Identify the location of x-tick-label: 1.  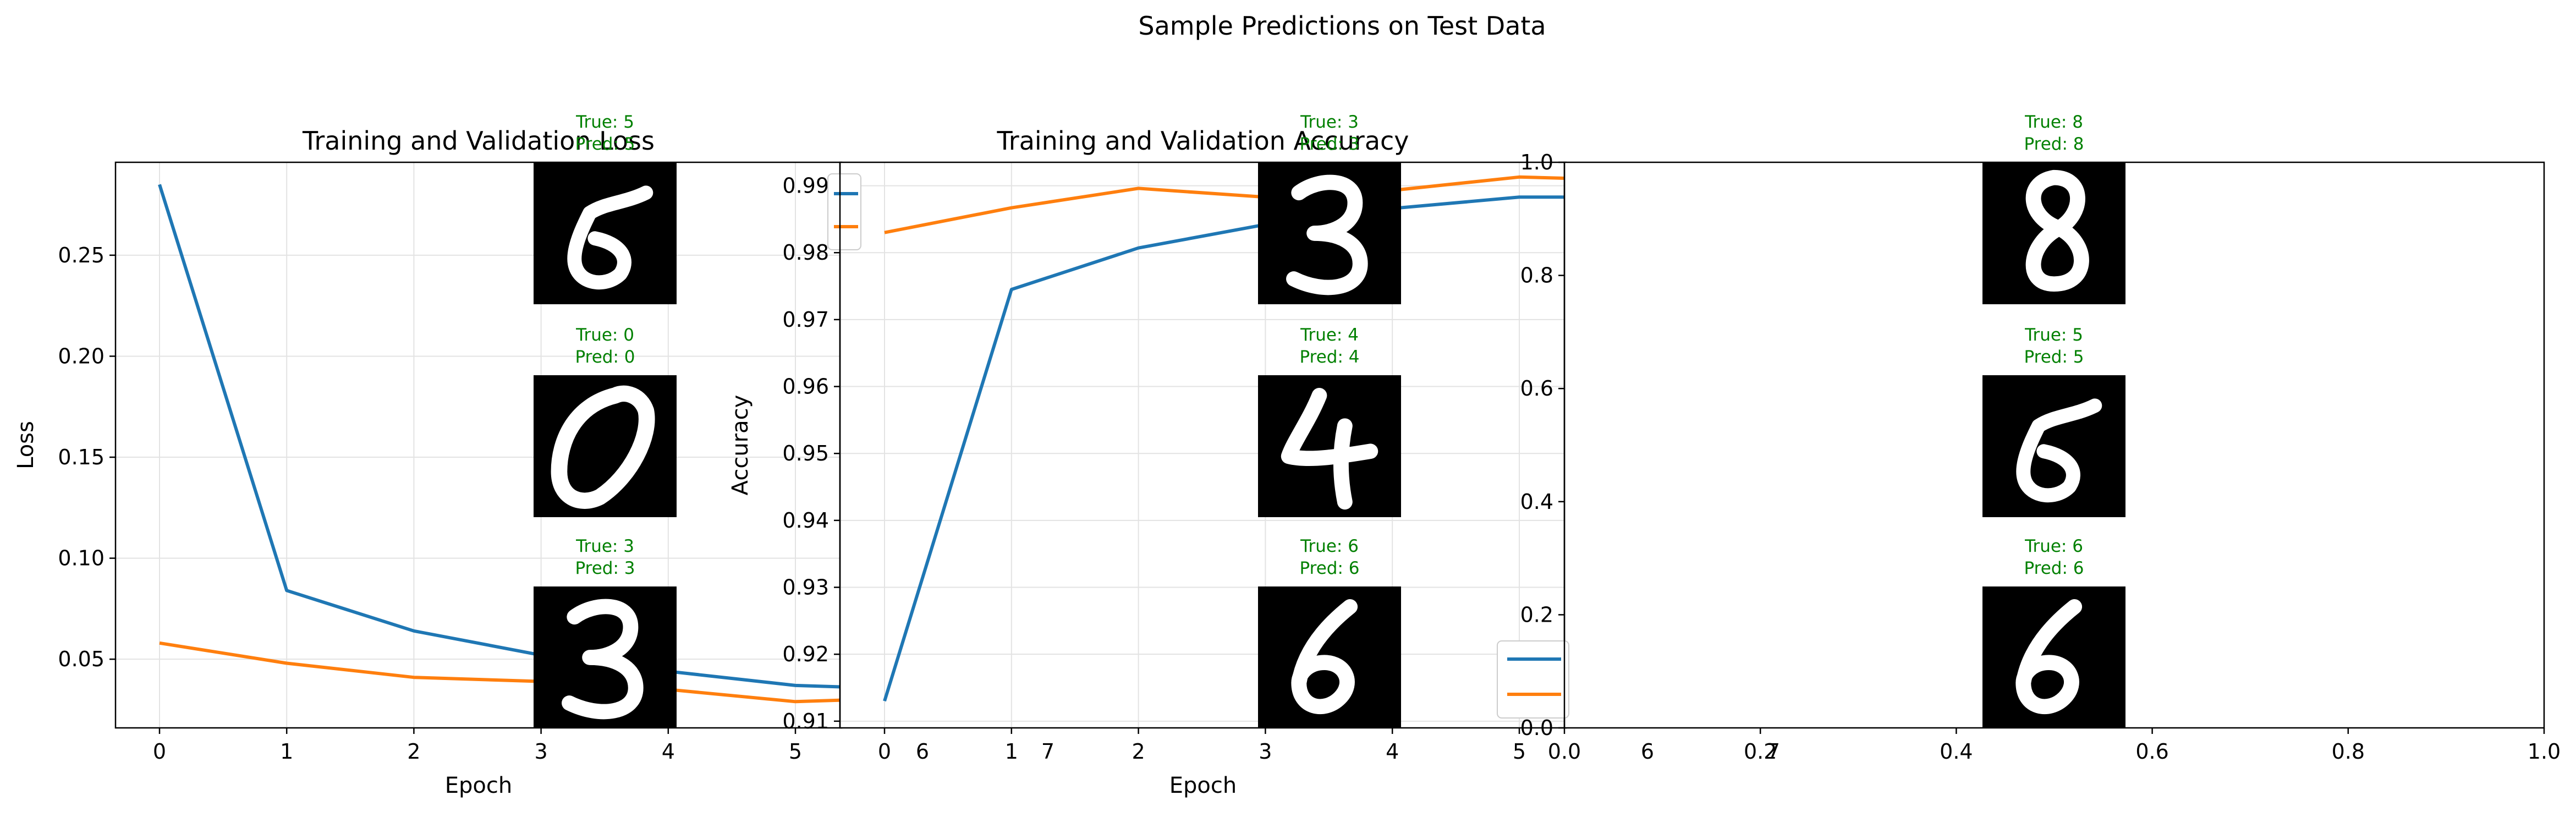
(286, 751).